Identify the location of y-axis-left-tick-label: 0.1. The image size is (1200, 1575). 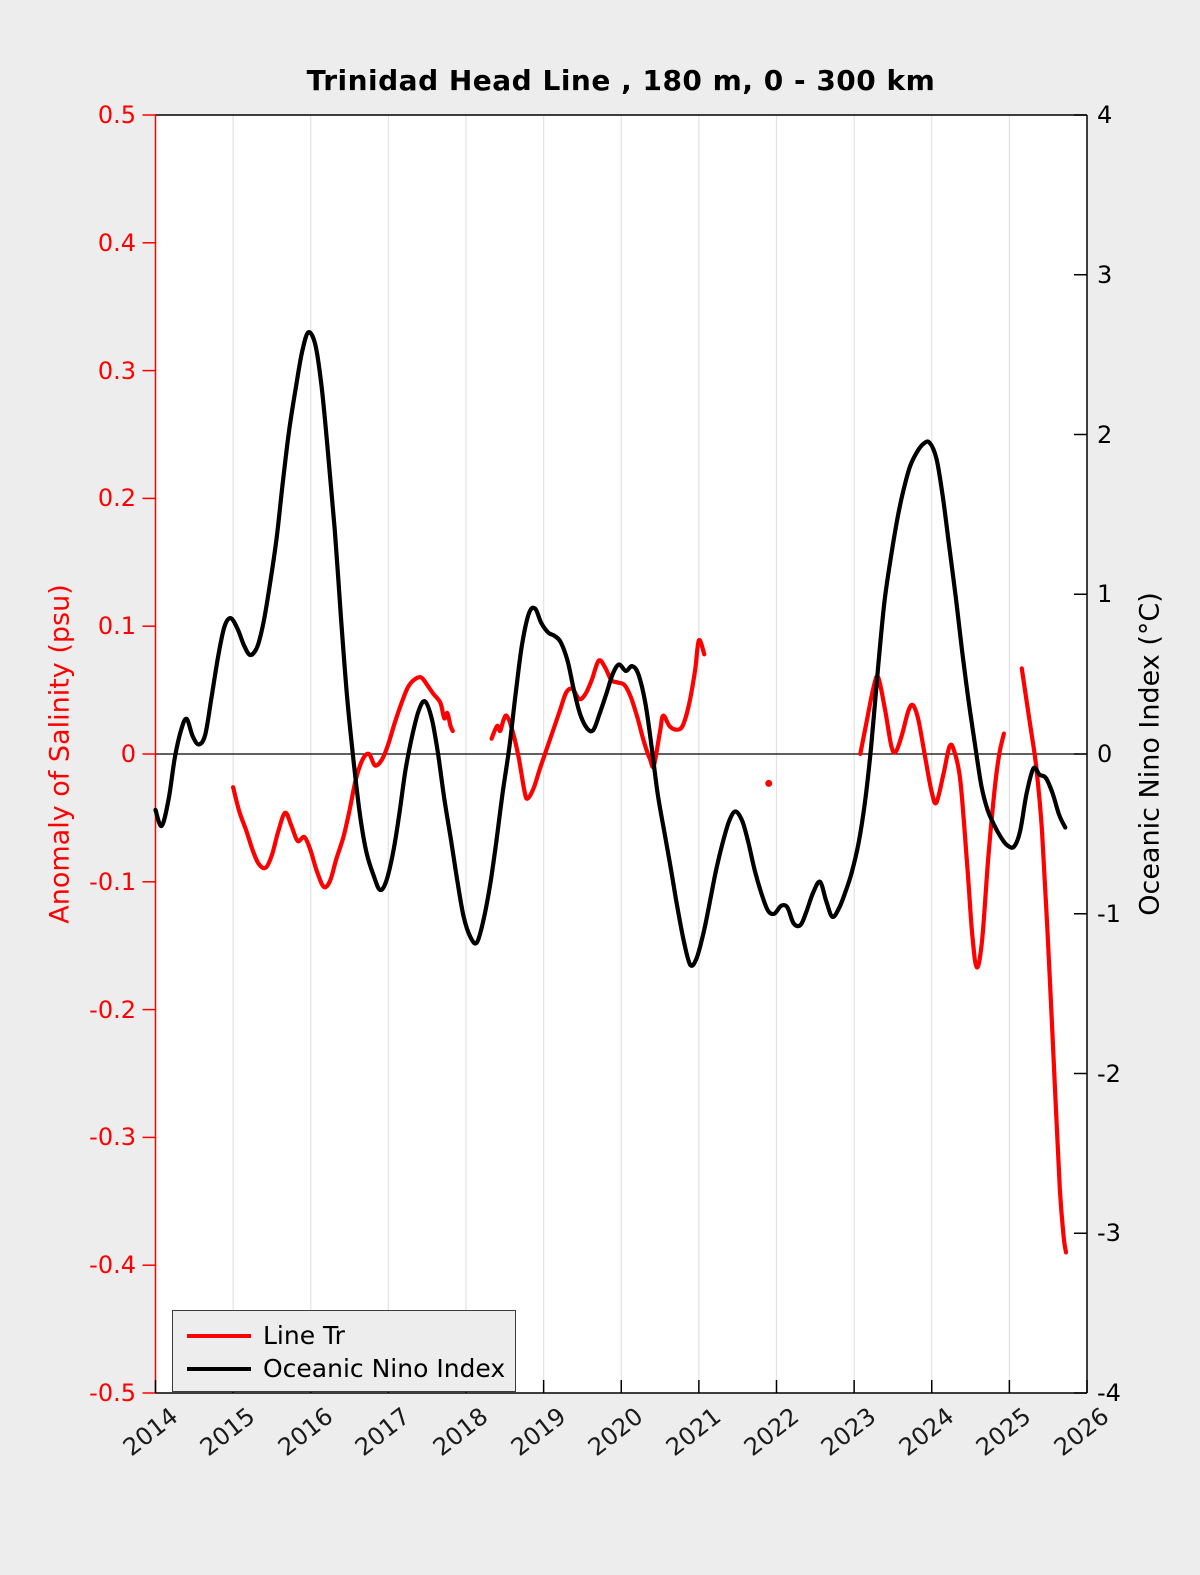
(116, 626).